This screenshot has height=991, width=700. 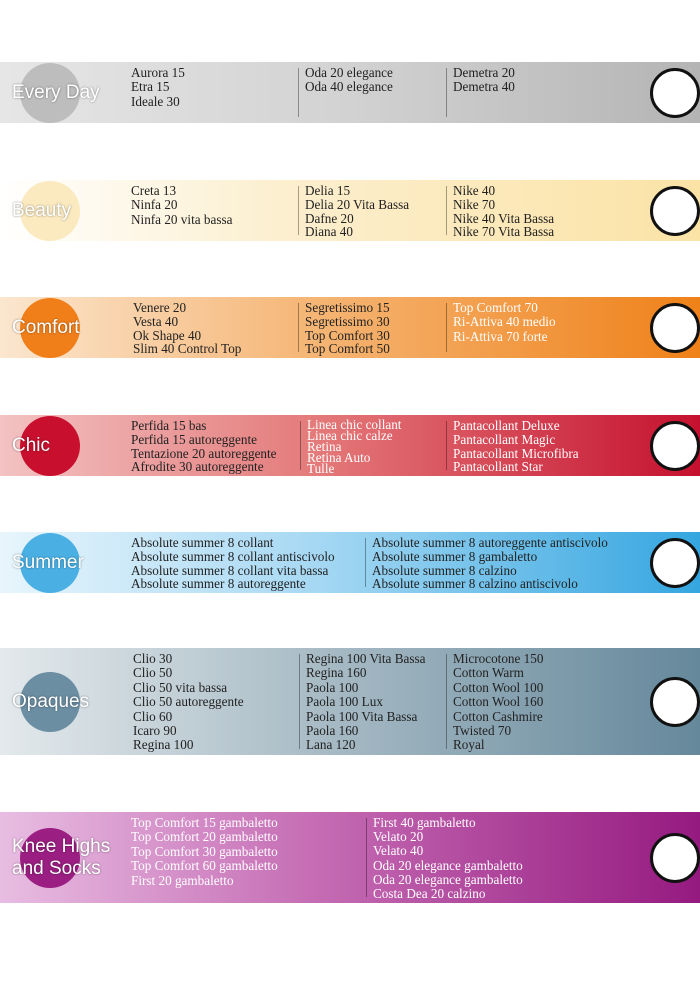 What do you see at coordinates (484, 72) in the screenshot?
I see `item: Demetra 20` at bounding box center [484, 72].